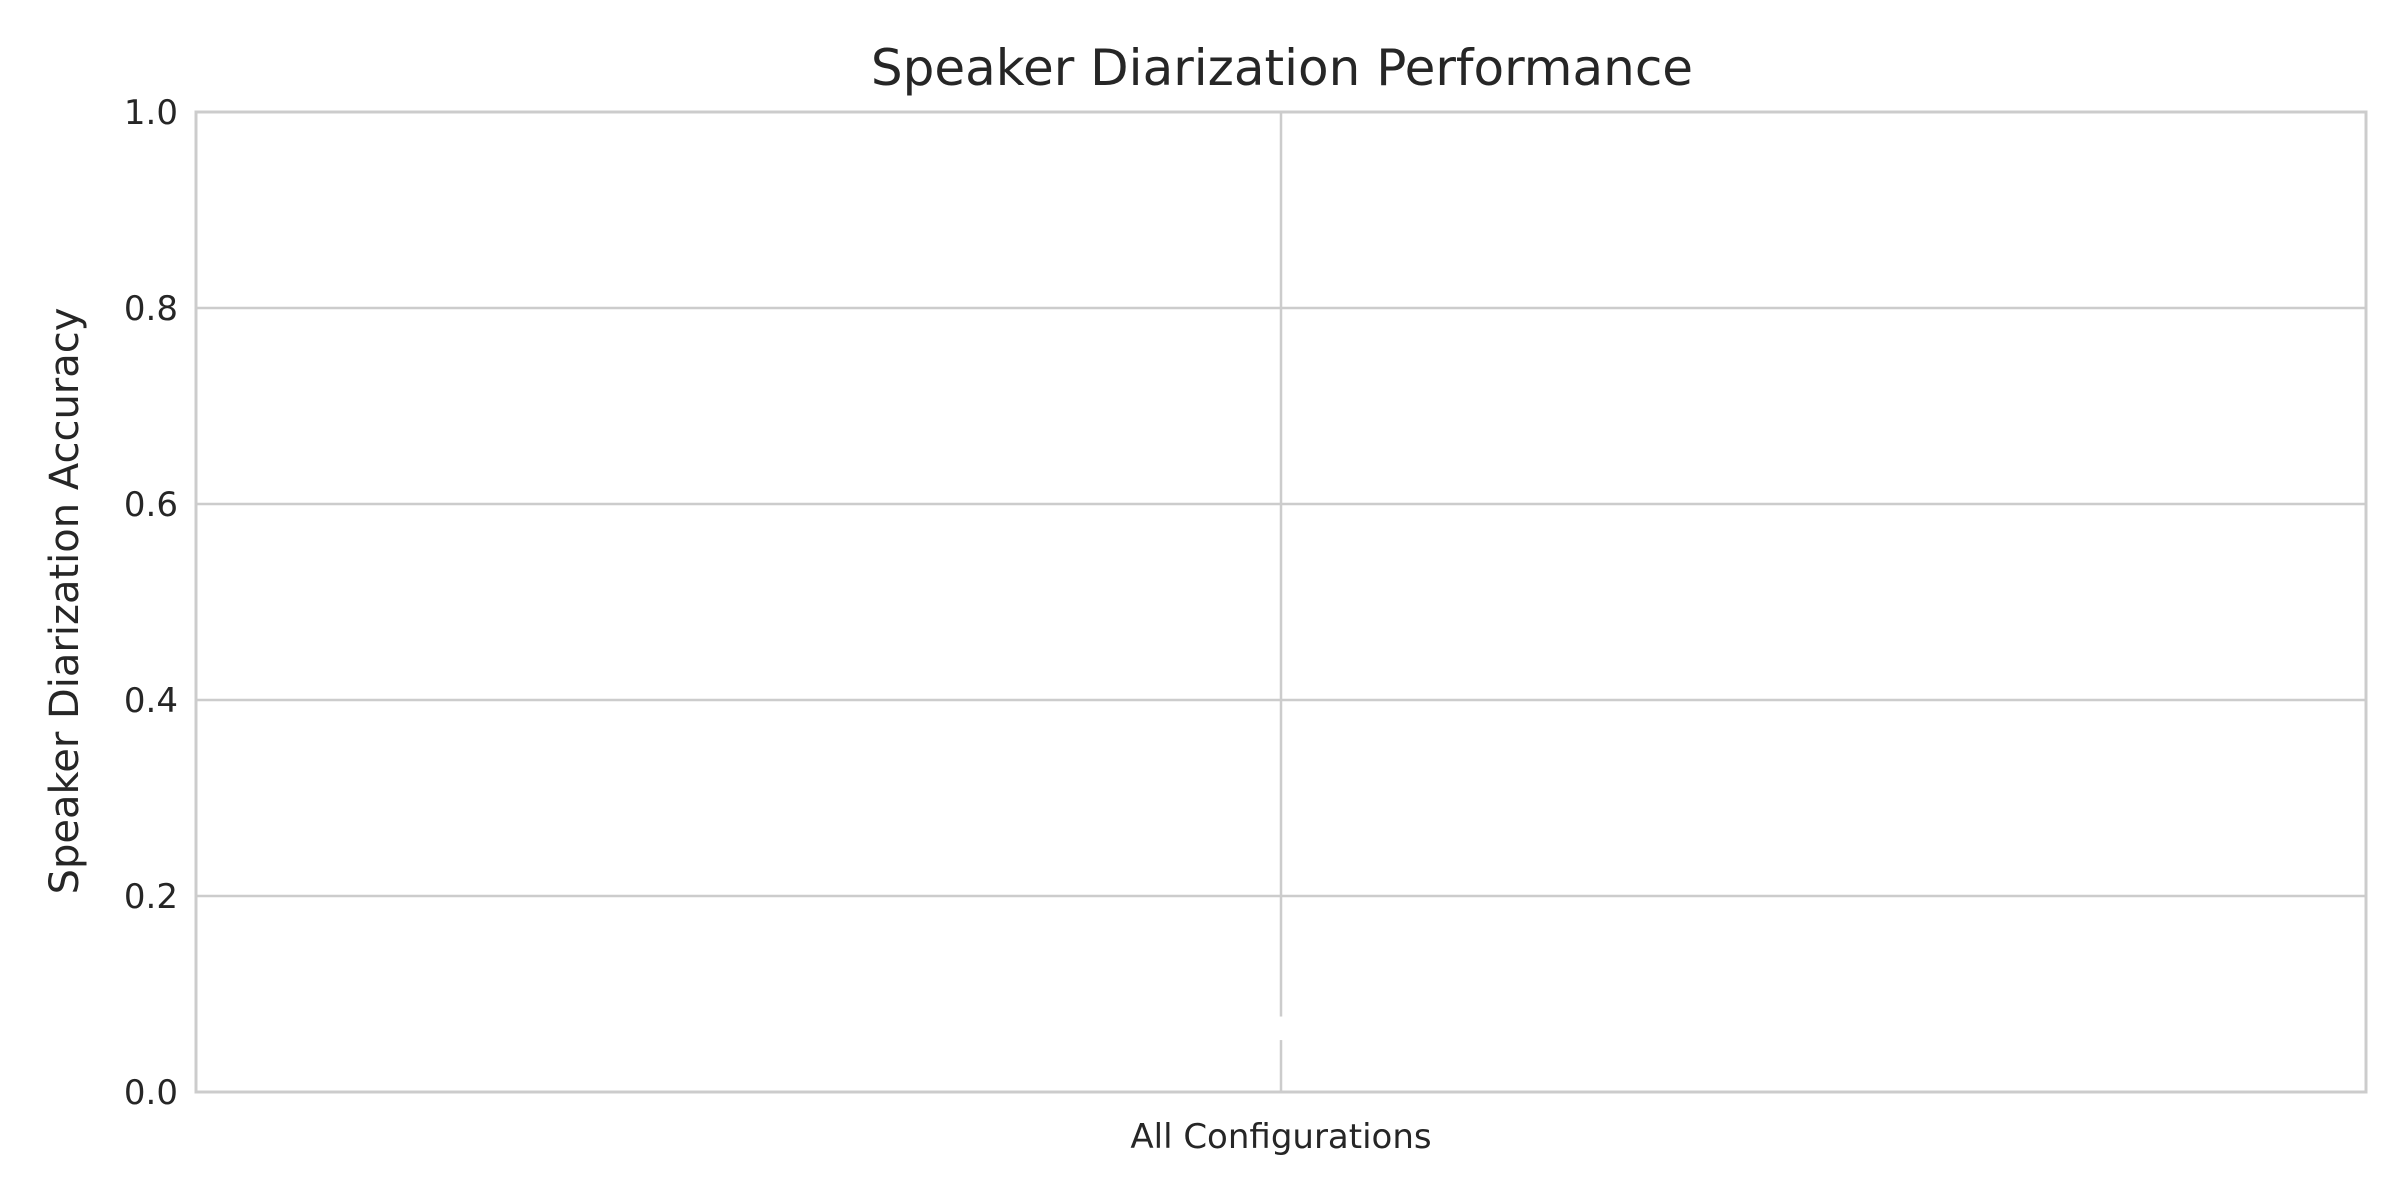 The height and width of the screenshot is (1200, 2400). Describe the element at coordinates (151, 309) in the screenshot. I see `y-tick-label: 0.8` at that location.